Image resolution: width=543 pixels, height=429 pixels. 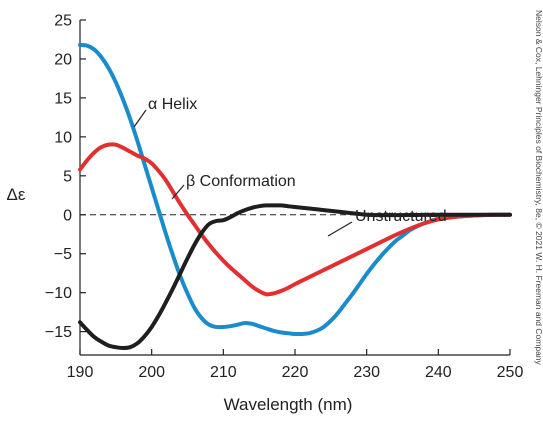 What do you see at coordinates (401, 216) in the screenshot?
I see `series-label-unstructured: Unstructured` at bounding box center [401, 216].